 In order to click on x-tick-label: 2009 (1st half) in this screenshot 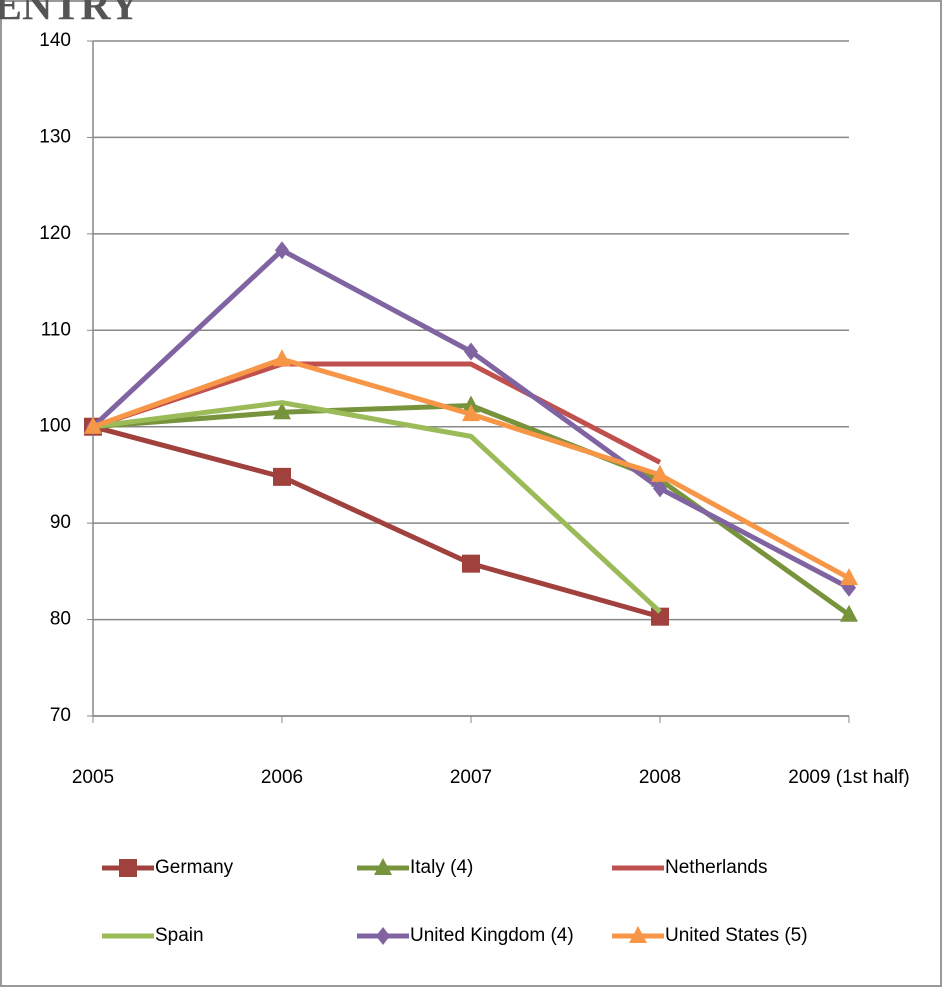, I will do `click(848, 777)`.